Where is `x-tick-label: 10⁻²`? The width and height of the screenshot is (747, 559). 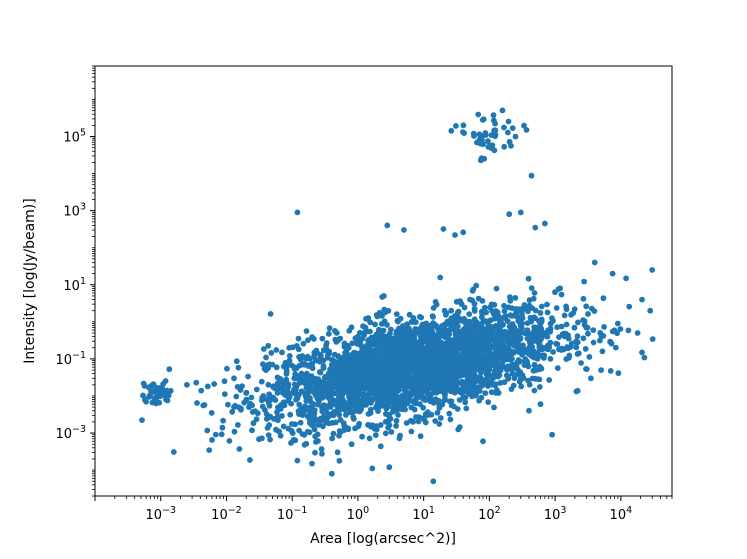 x-tick-label: 10⁻² is located at coordinates (226, 514).